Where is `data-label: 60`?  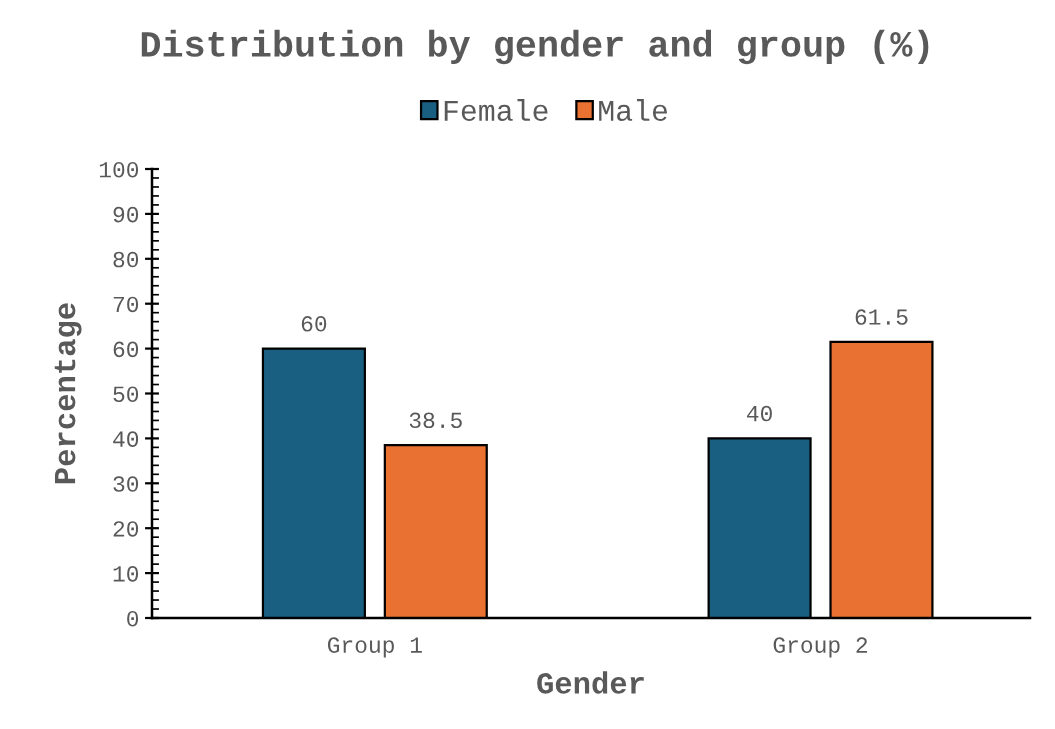 data-label: 60 is located at coordinates (314, 324).